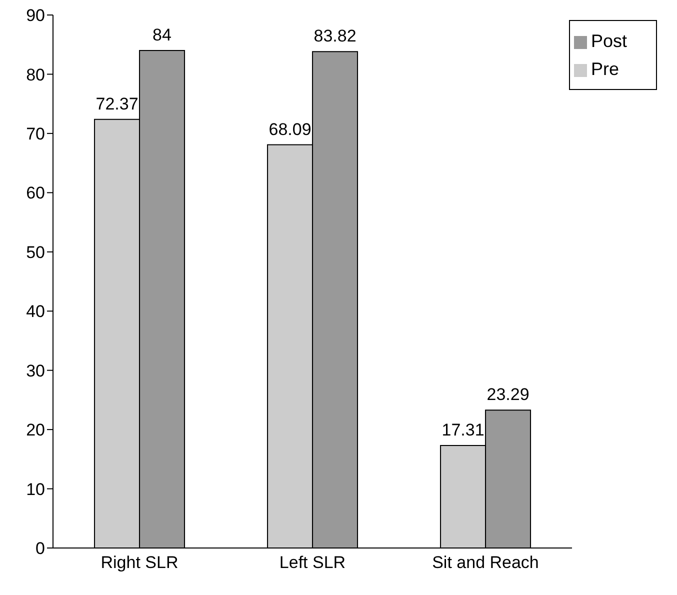 This screenshot has width=677, height=595. Describe the element at coordinates (35, 252) in the screenshot. I see `y-tick-label: 50` at that location.